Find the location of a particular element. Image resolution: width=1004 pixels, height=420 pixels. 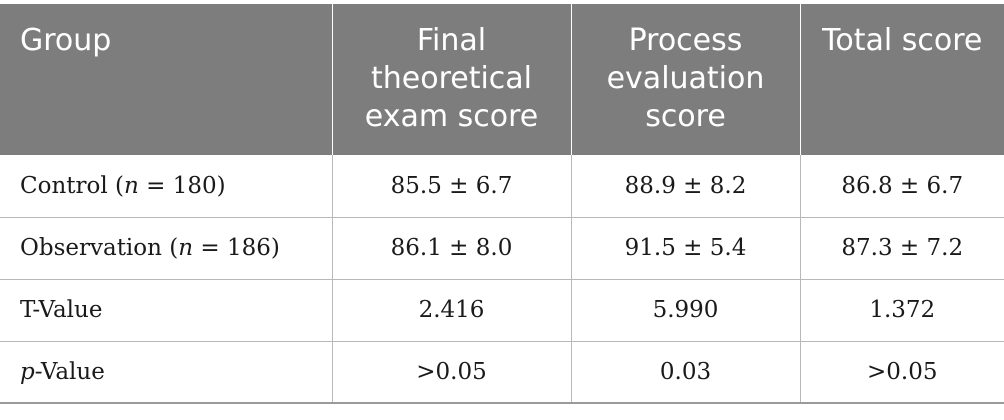

cell-final-exam: 2.416 is located at coordinates (452, 310).